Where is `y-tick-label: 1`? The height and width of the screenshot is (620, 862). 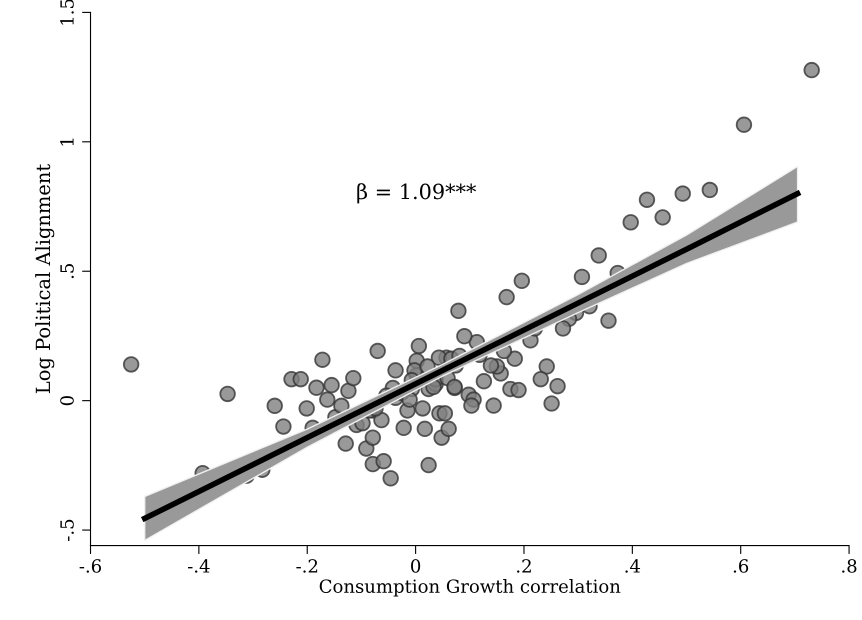
y-tick-label: 1 is located at coordinates (67, 142).